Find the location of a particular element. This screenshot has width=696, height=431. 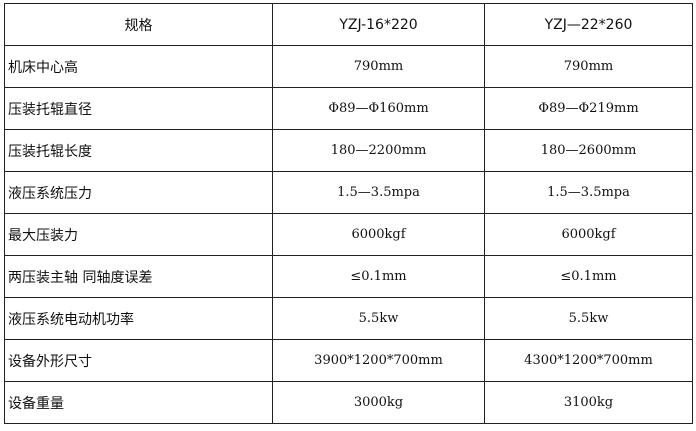

table-row: 液压系统电动机功率 5.5kw 5.5kw is located at coordinates (348, 318).